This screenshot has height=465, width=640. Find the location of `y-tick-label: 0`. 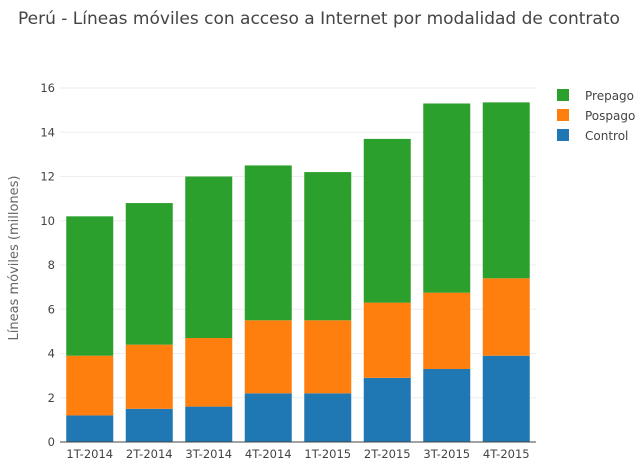

y-tick-label: 0 is located at coordinates (51, 442).